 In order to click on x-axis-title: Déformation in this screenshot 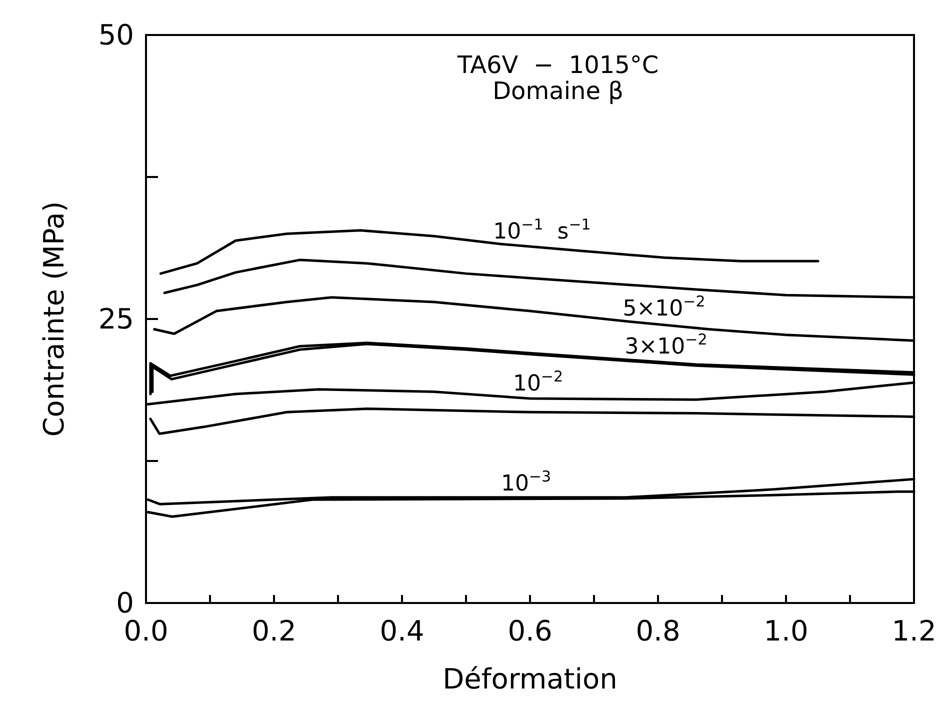, I will do `click(530, 679)`.